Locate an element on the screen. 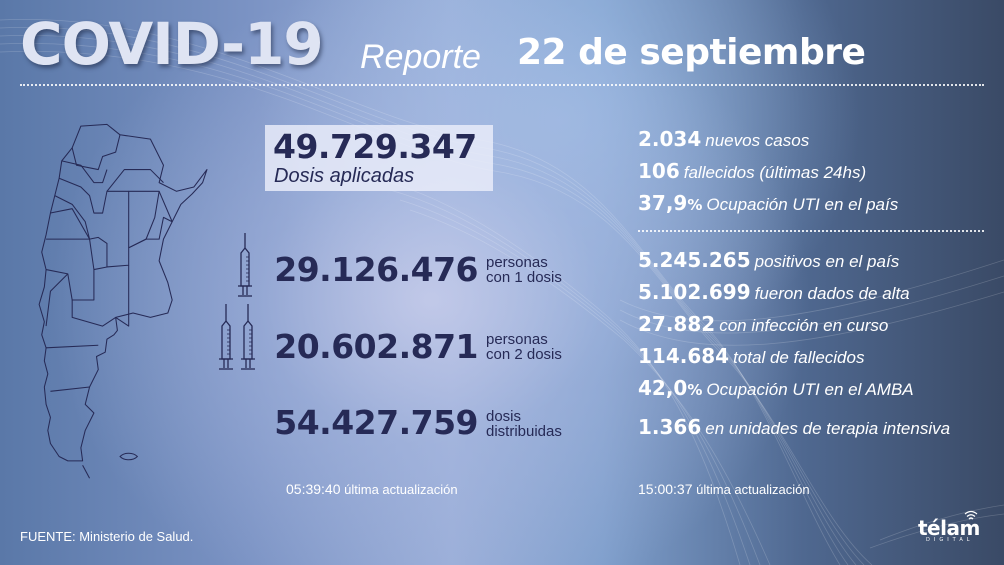 The image size is (1004, 565). logo-subtext: DIGITAL is located at coordinates (950, 540).